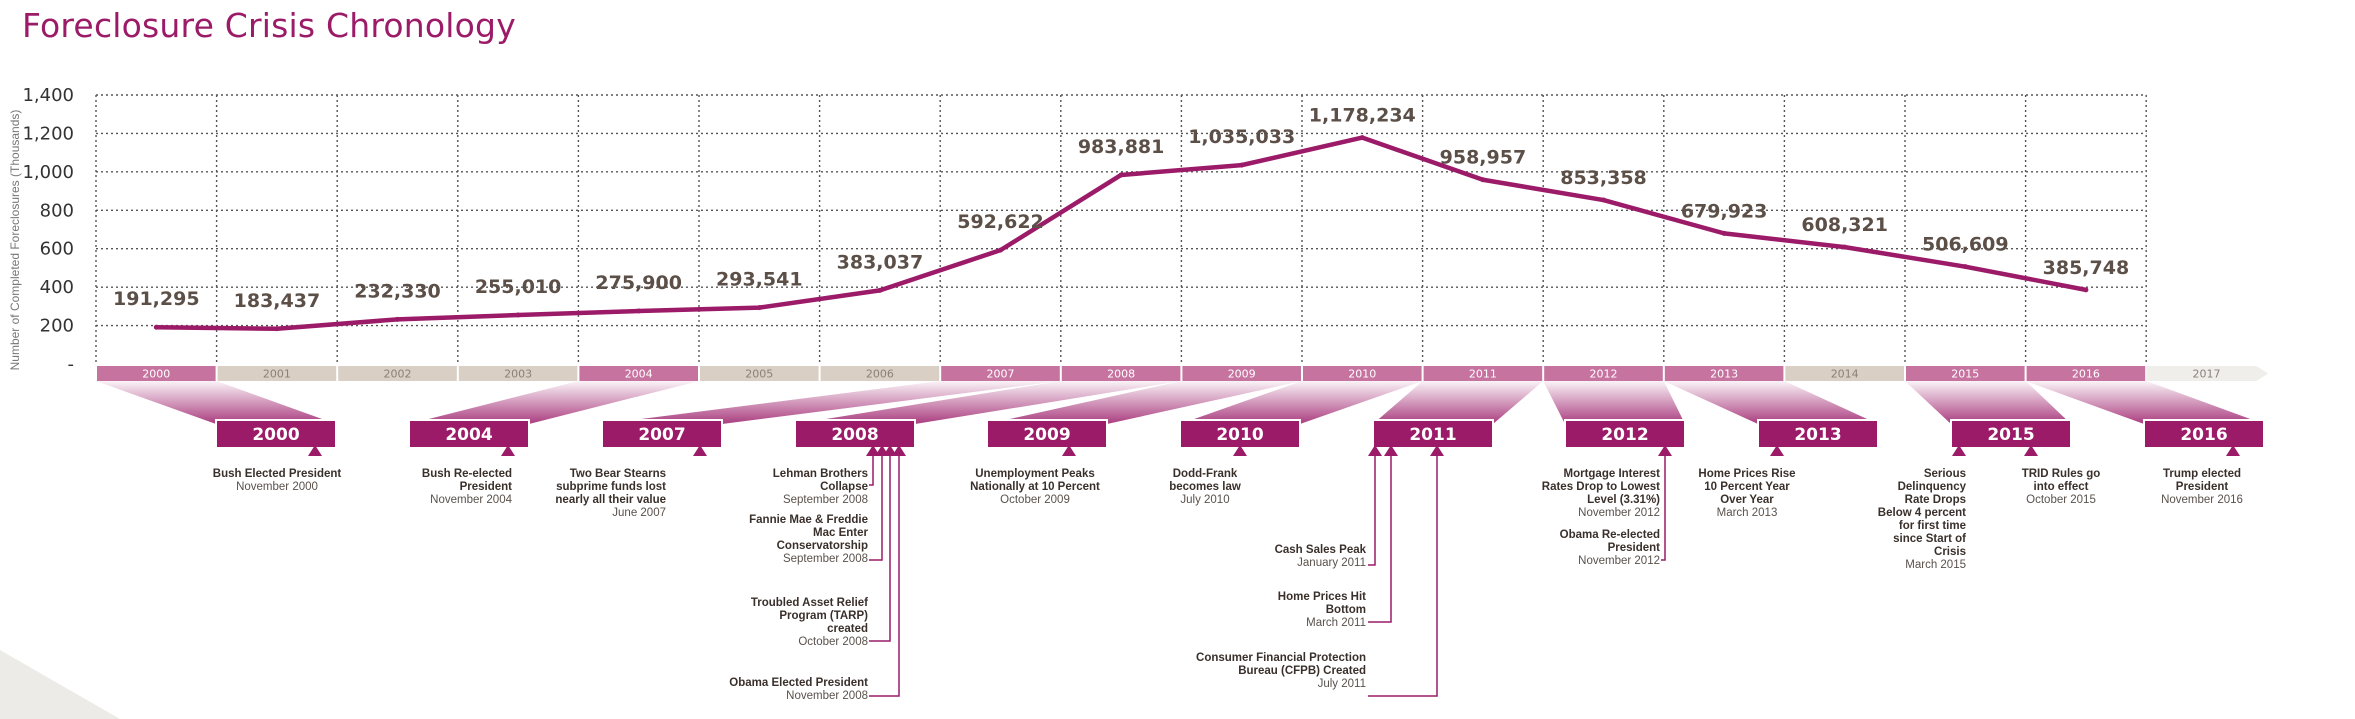 The image size is (2355, 719). Describe the element at coordinates (277, 487) in the screenshot. I see `event-date: November 2000` at that location.